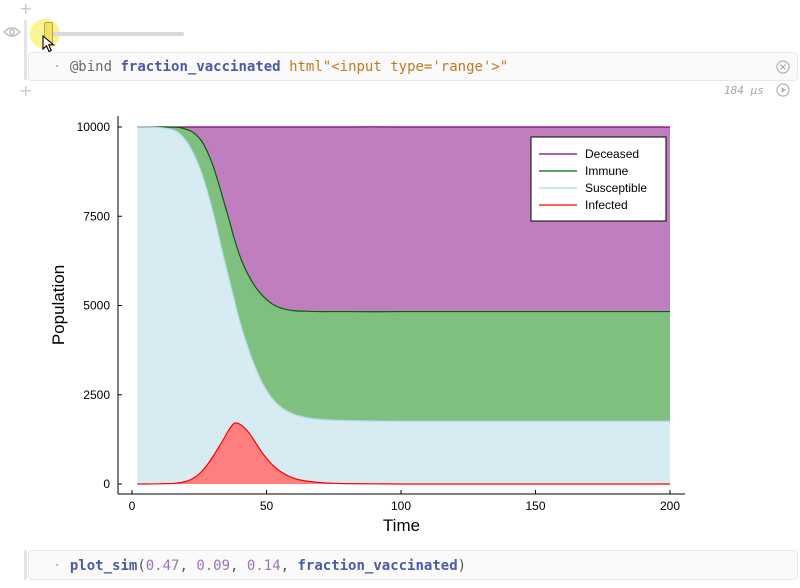  What do you see at coordinates (401, 525) in the screenshot?
I see `x-axis-label: Time` at bounding box center [401, 525].